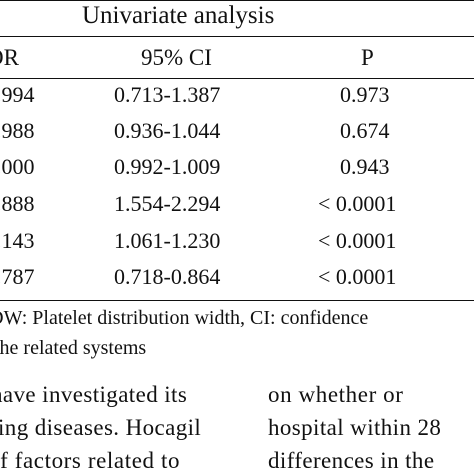 The width and height of the screenshot is (474, 474). Describe the element at coordinates (237, 300) in the screenshot. I see `table-bottom-rule` at that location.